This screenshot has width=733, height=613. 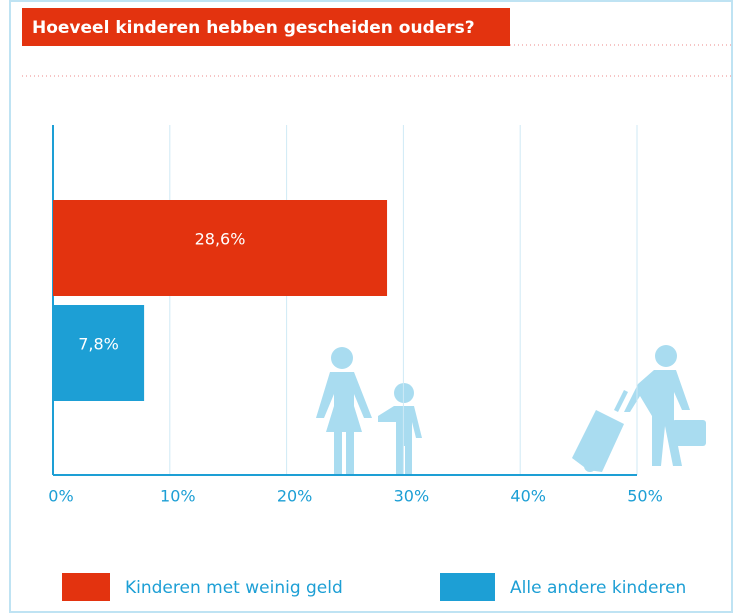 I want to click on legend-label: Kinderen met weinig geld, so click(x=234, y=588).